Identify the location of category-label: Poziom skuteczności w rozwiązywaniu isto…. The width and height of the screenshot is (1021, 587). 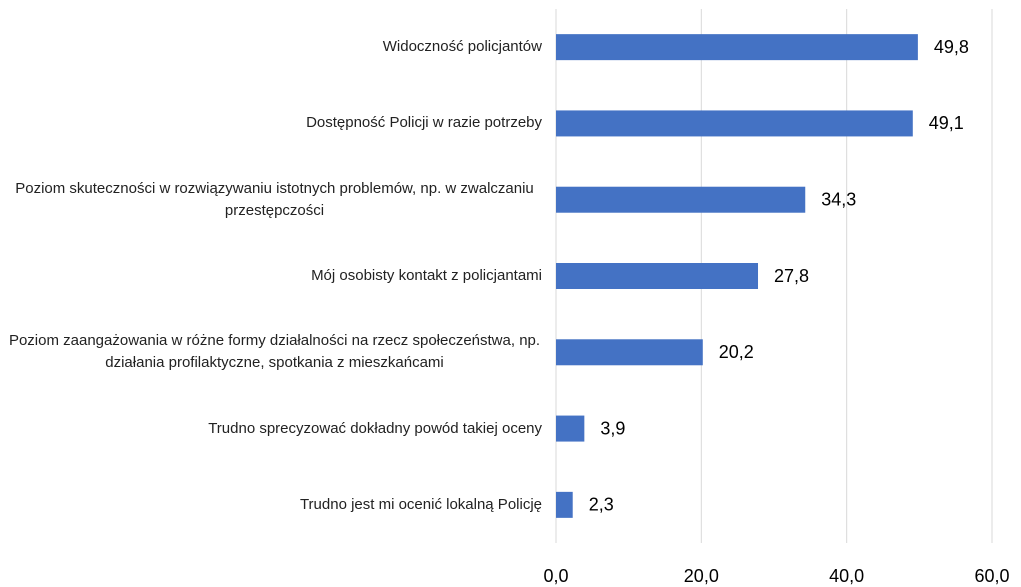
(271, 200).